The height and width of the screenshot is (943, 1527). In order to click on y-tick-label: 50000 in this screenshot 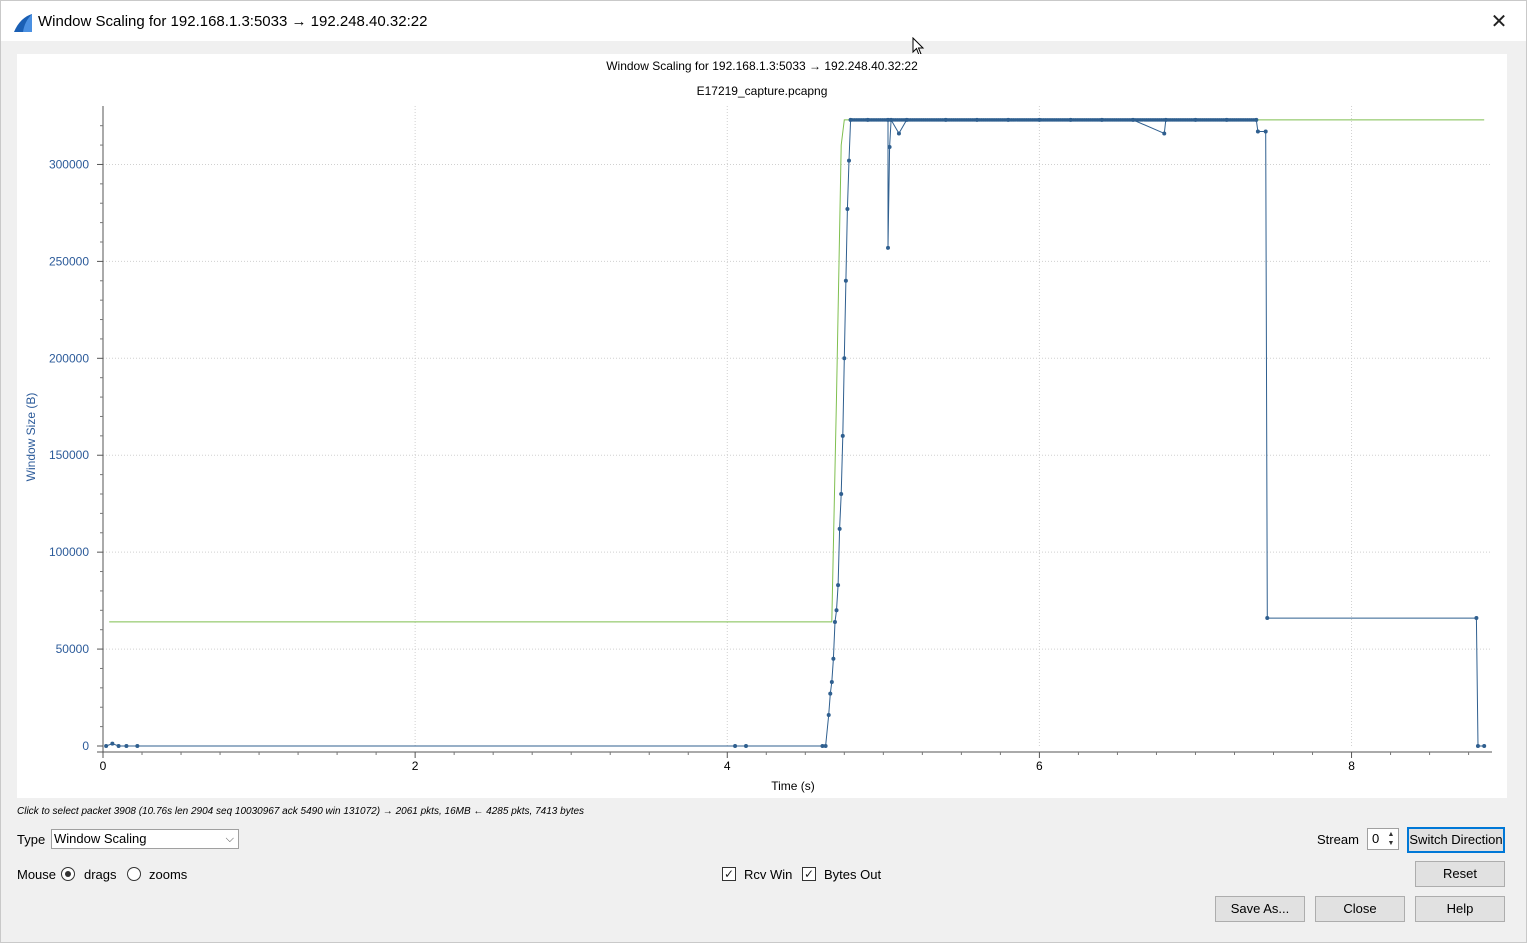, I will do `click(73, 649)`.